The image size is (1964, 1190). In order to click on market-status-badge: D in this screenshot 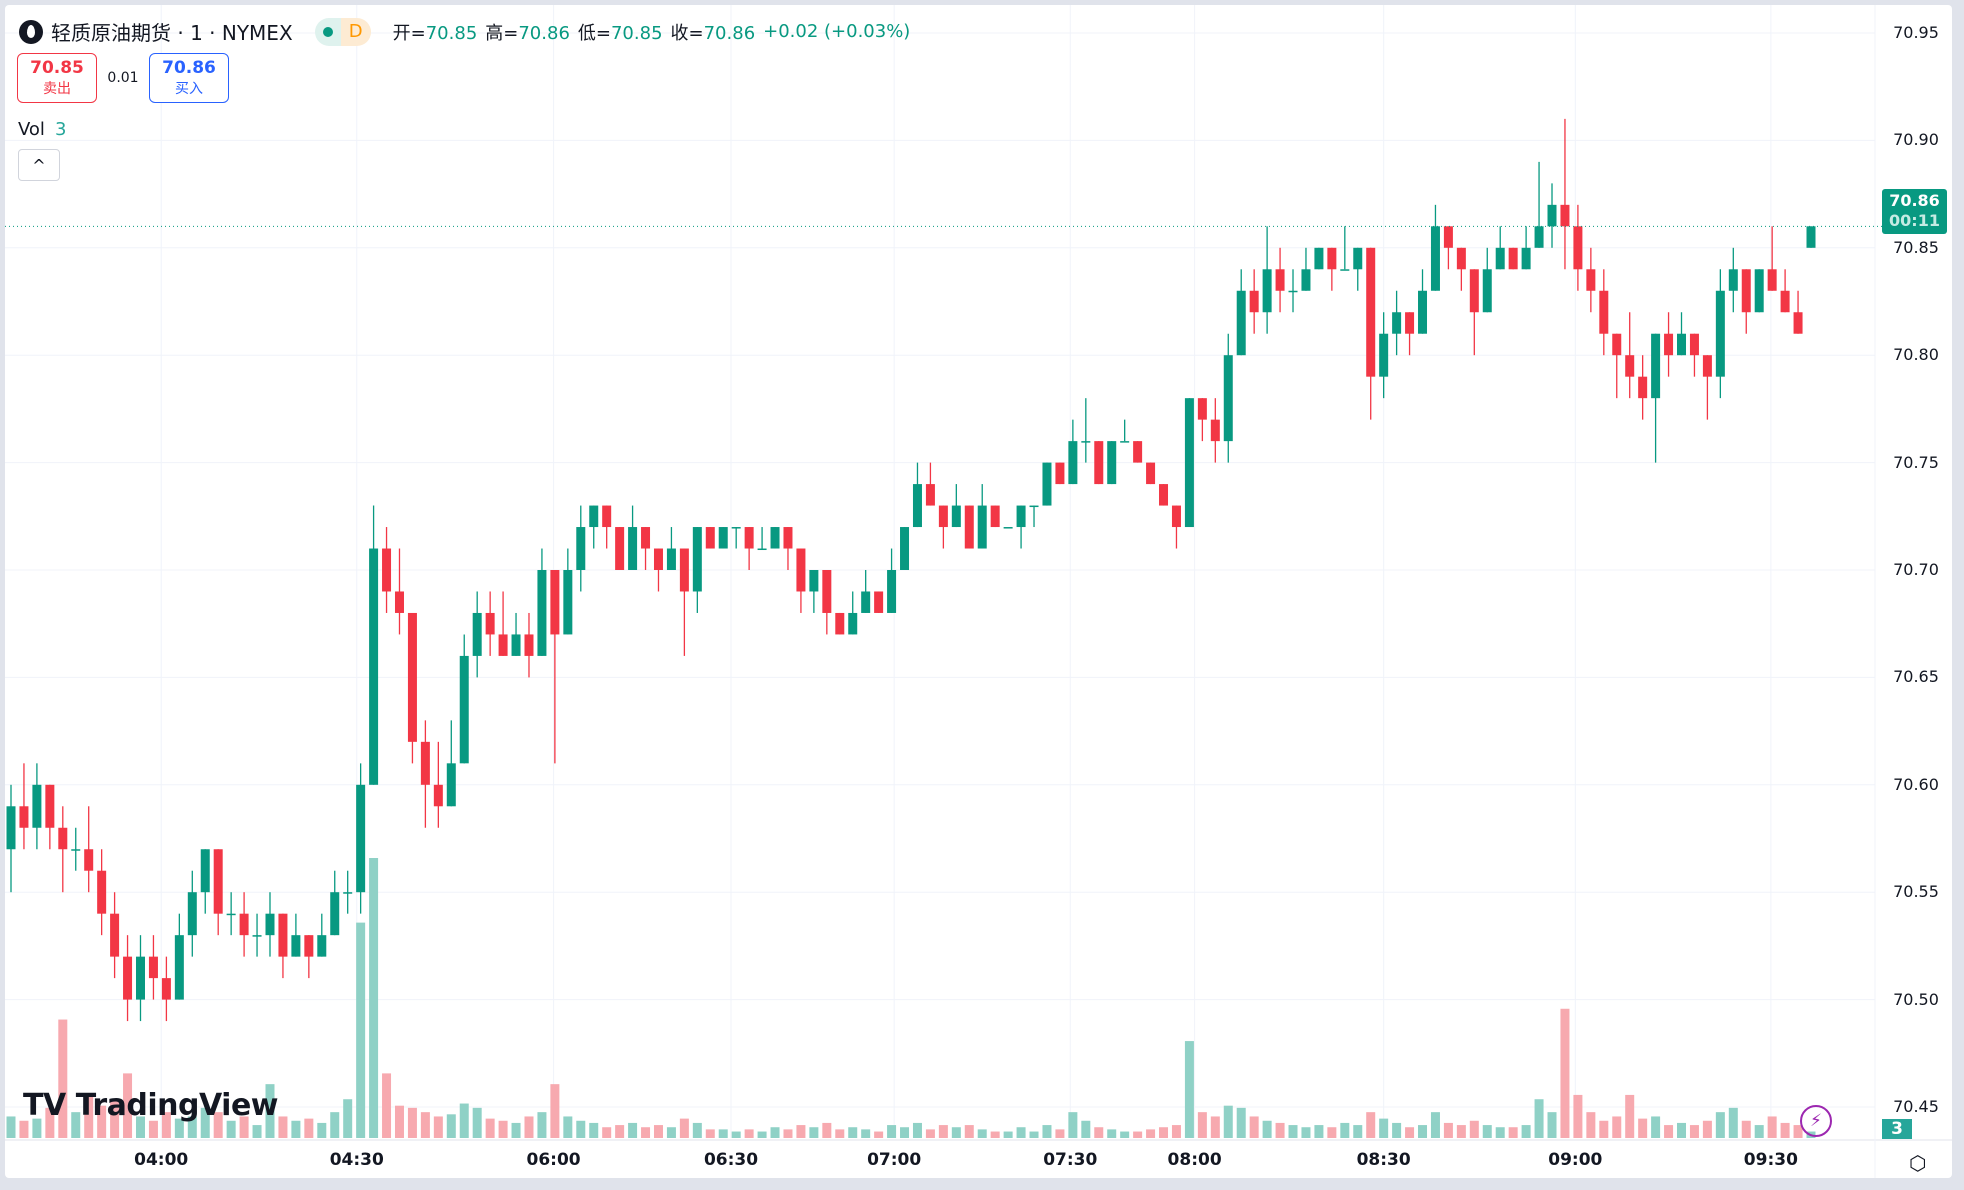, I will do `click(342, 31)`.